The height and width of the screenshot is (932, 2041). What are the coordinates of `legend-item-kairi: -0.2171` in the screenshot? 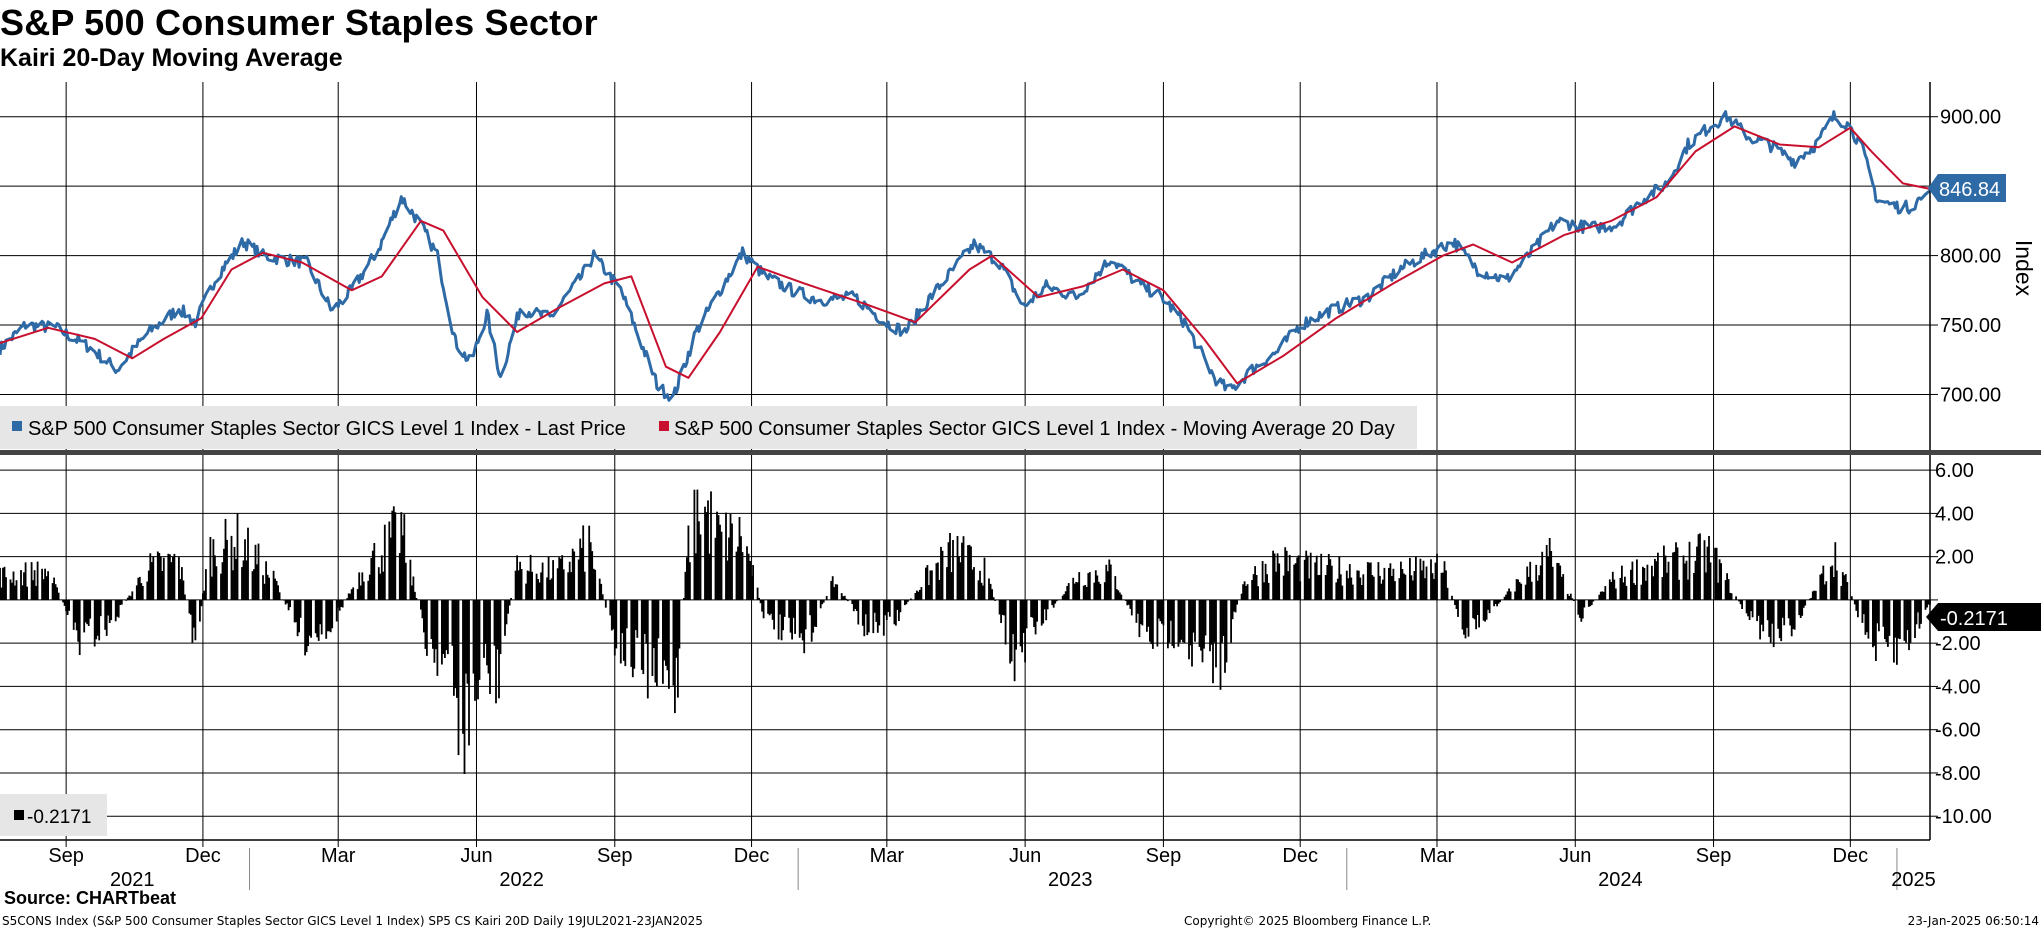 It's located at (59, 817).